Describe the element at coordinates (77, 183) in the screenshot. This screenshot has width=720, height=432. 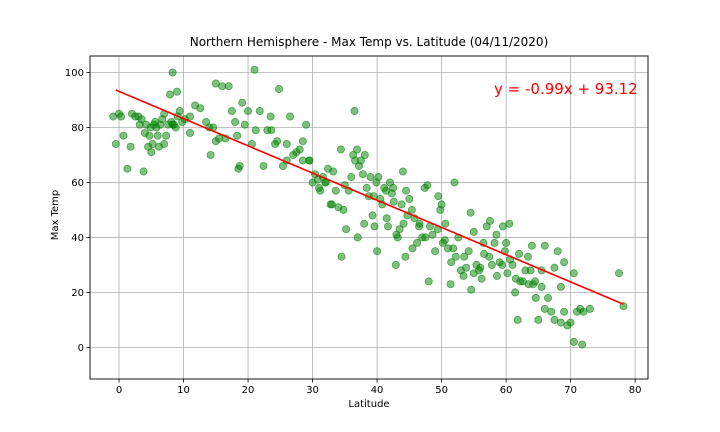
I see `y-tick-label: 60` at that location.